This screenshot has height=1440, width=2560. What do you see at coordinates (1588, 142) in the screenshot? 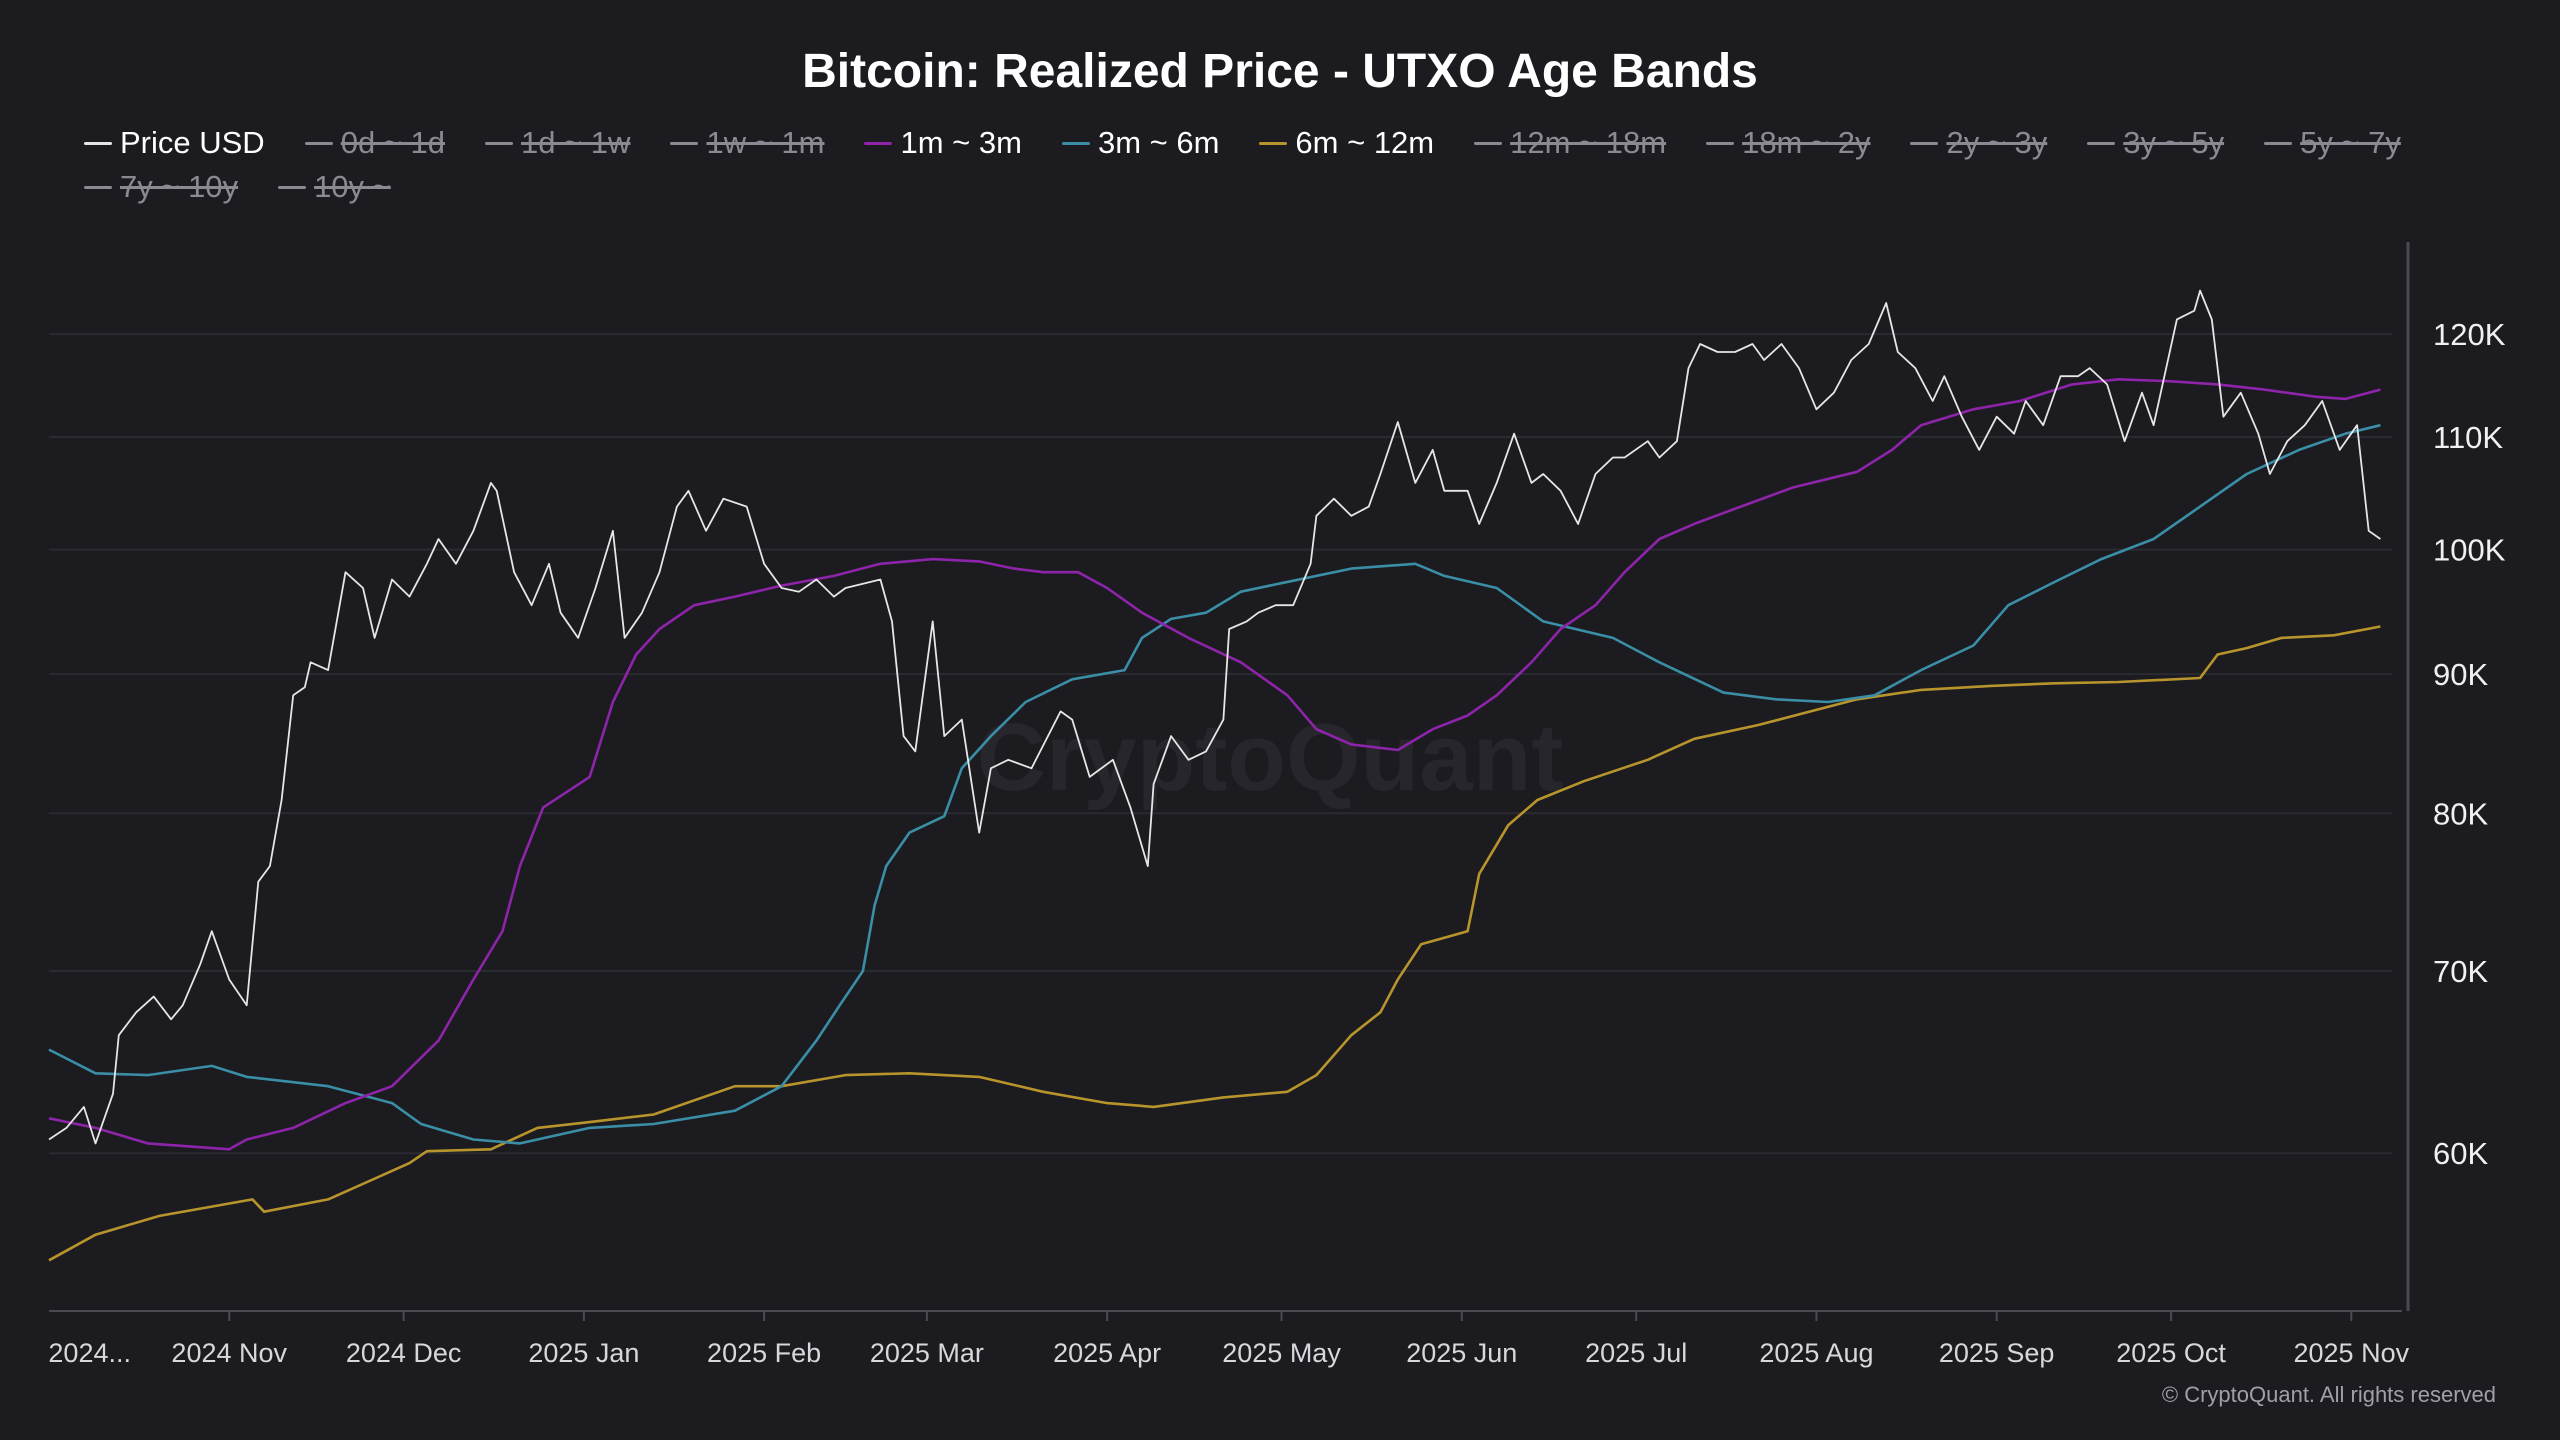
I see `legend-label: 12m ~ 18m` at bounding box center [1588, 142].